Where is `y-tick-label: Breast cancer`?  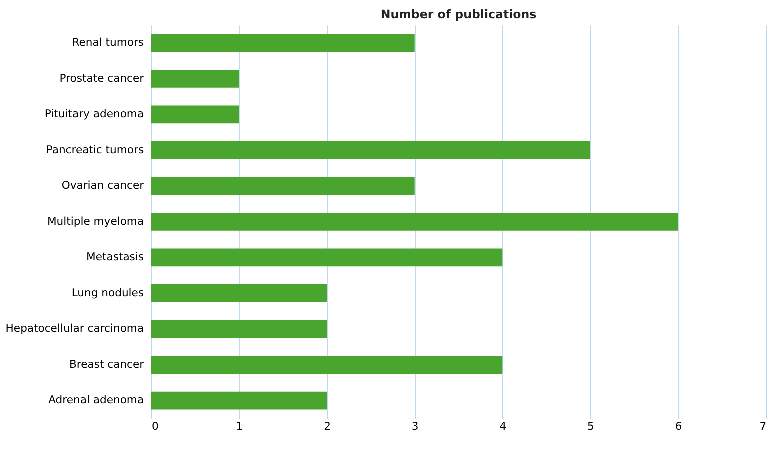
y-tick-label: Breast cancer is located at coordinates (107, 364).